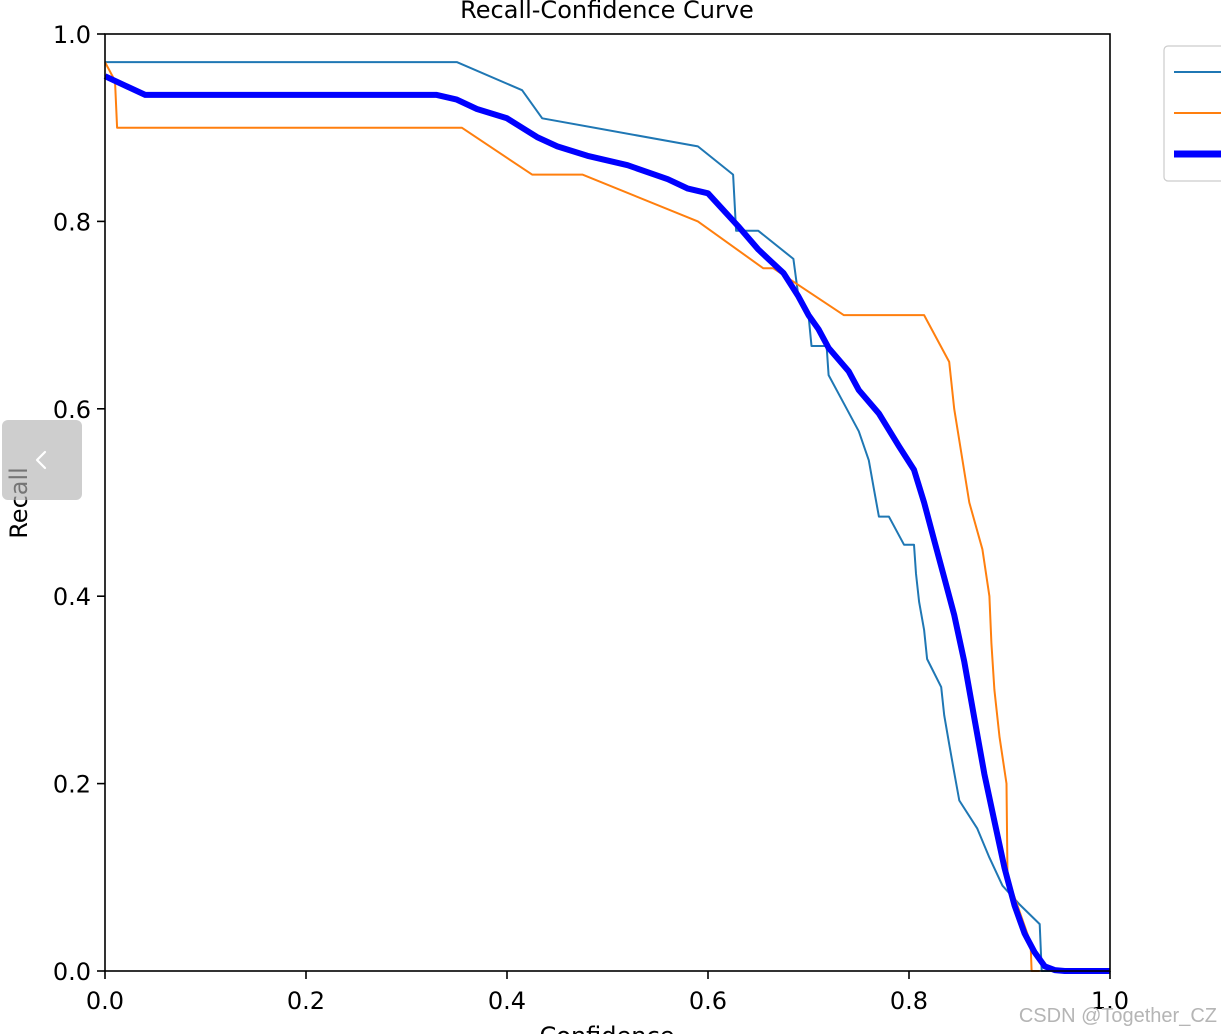 The width and height of the screenshot is (1221, 1034). I want to click on y-tick-label: 0.6, so click(72, 410).